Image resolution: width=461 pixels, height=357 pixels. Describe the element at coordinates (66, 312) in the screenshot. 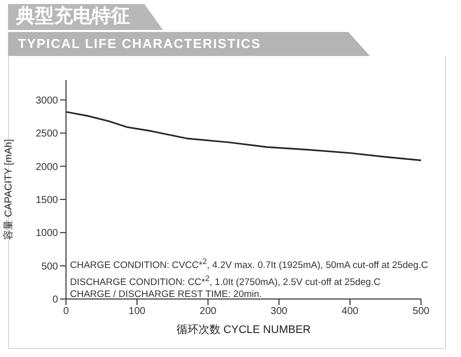

I see `x-tick-label: 0` at that location.